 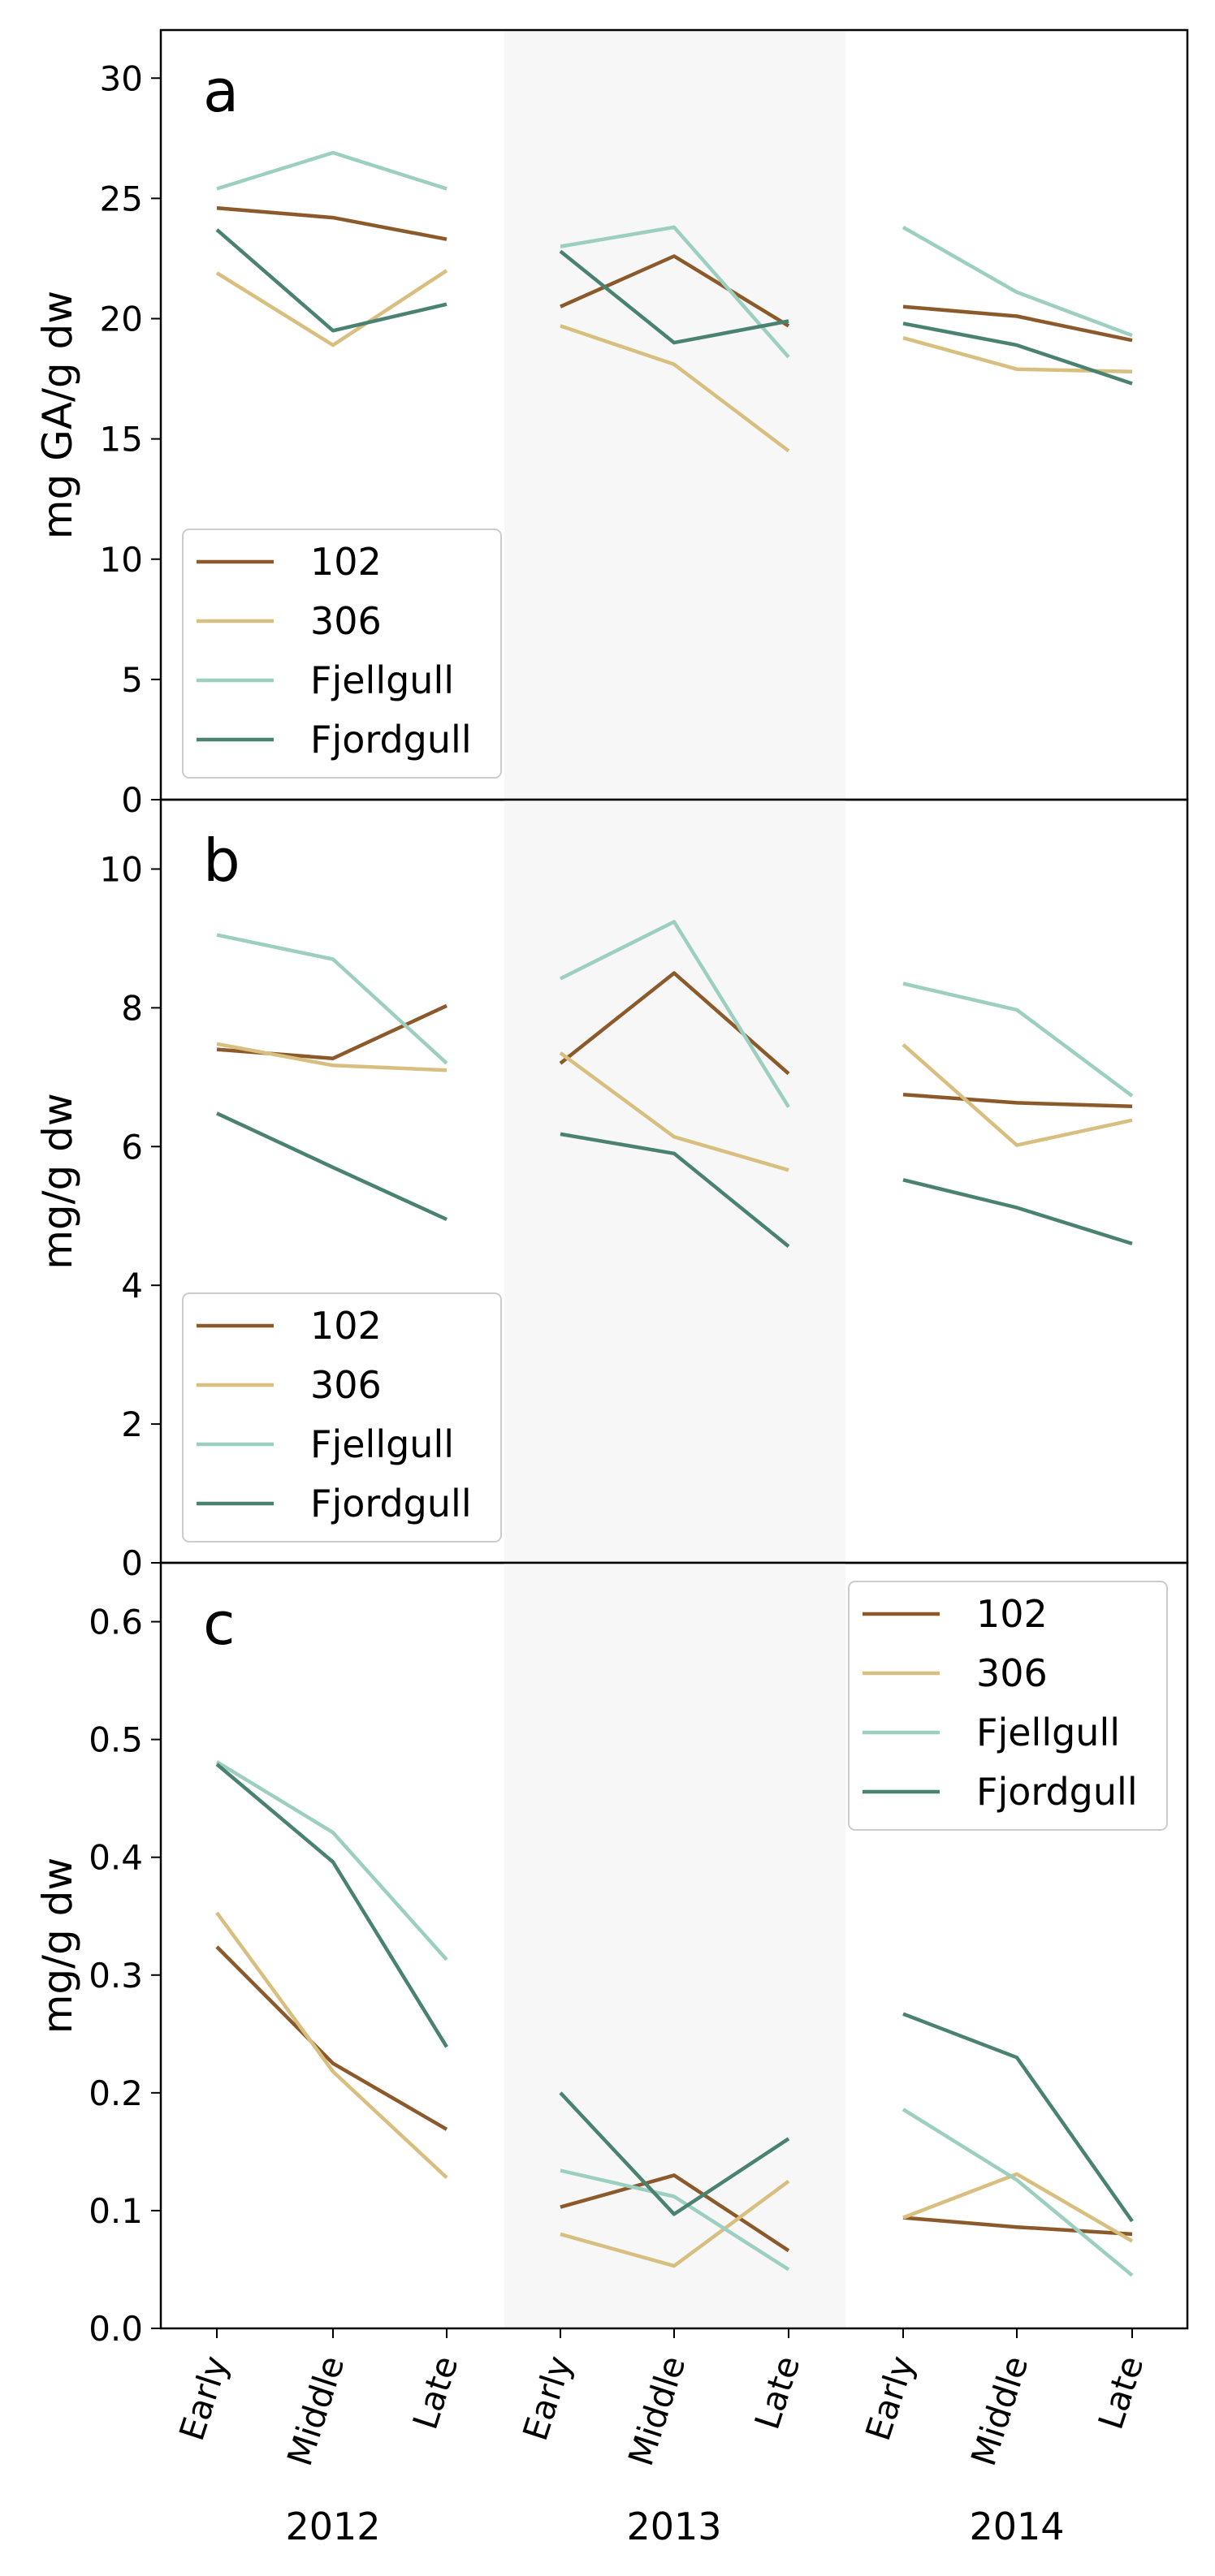 I want to click on year-label: 2012, so click(x=332, y=2526).